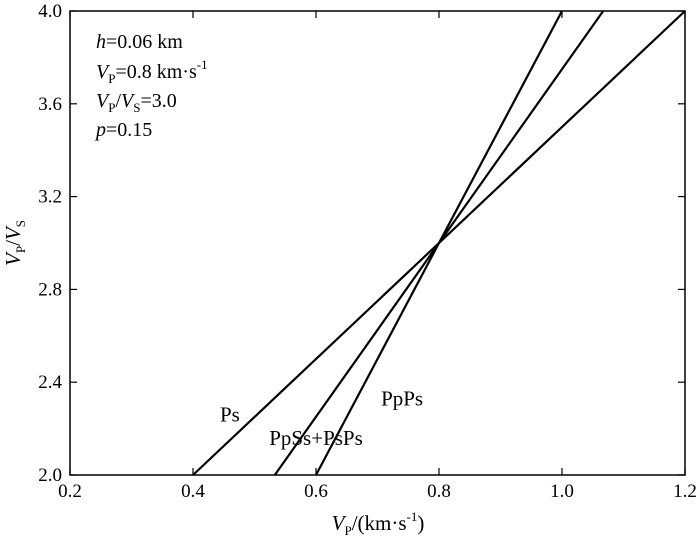  I want to click on annotation-p: p=0.15, so click(123, 130).